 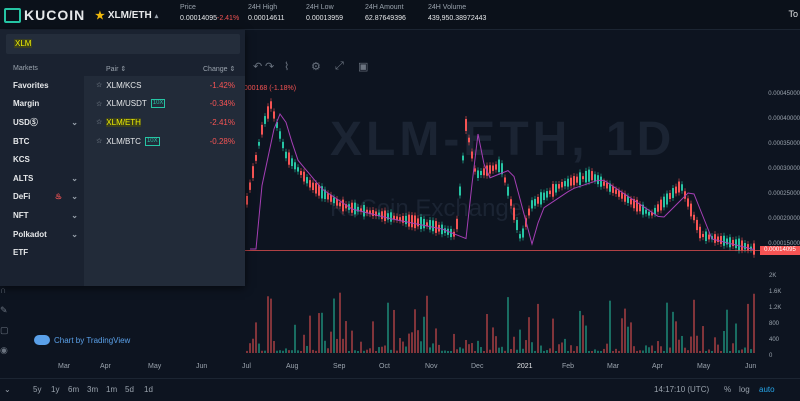 What do you see at coordinates (45, 234) in the screenshot?
I see `market-polkadot: Polkadot ⌄` at bounding box center [45, 234].